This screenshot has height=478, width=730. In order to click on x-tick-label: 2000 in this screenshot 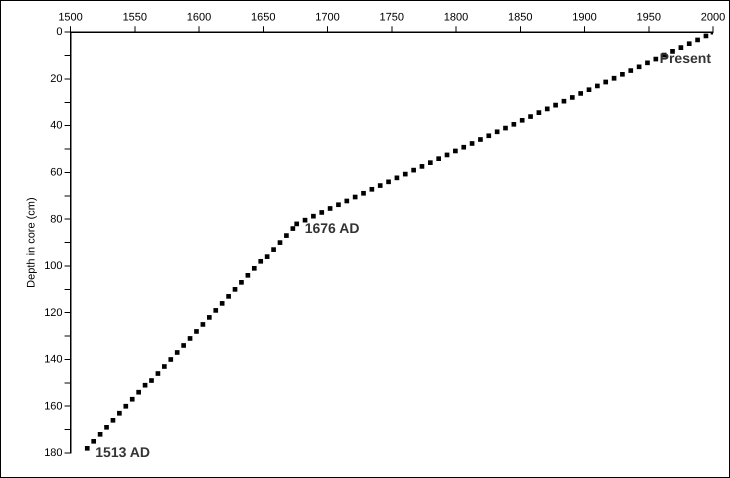, I will do `click(713, 18)`.